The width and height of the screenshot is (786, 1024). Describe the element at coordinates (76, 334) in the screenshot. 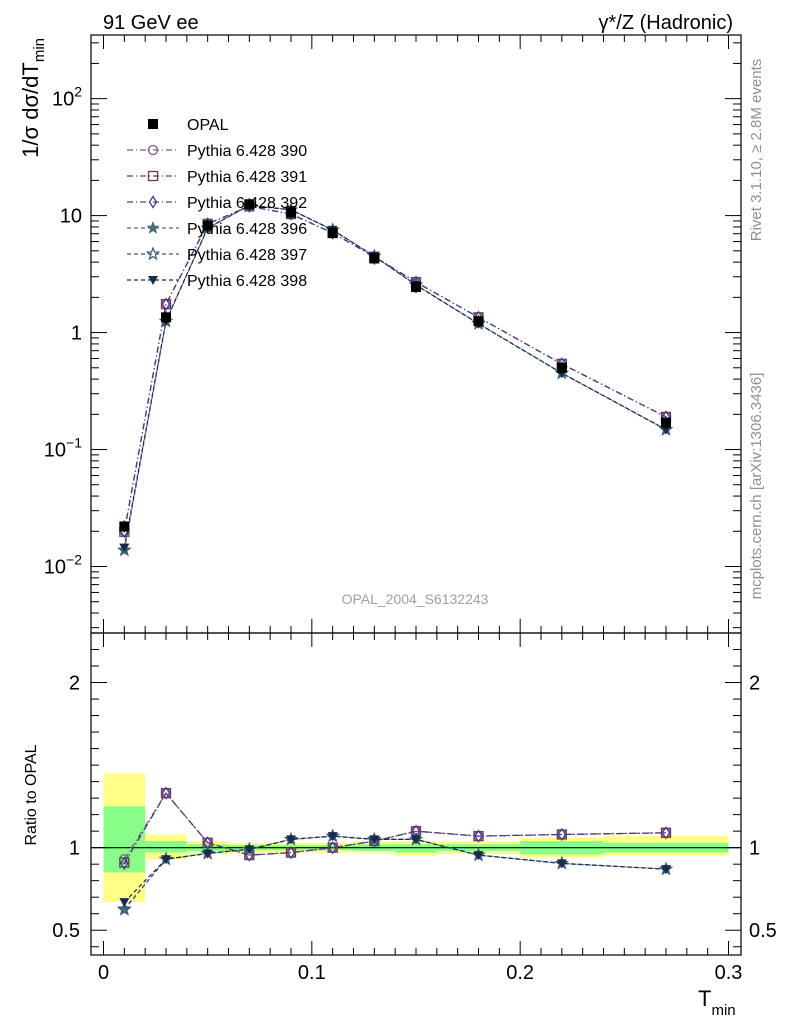

I see `y-tick-label: 1` at that location.